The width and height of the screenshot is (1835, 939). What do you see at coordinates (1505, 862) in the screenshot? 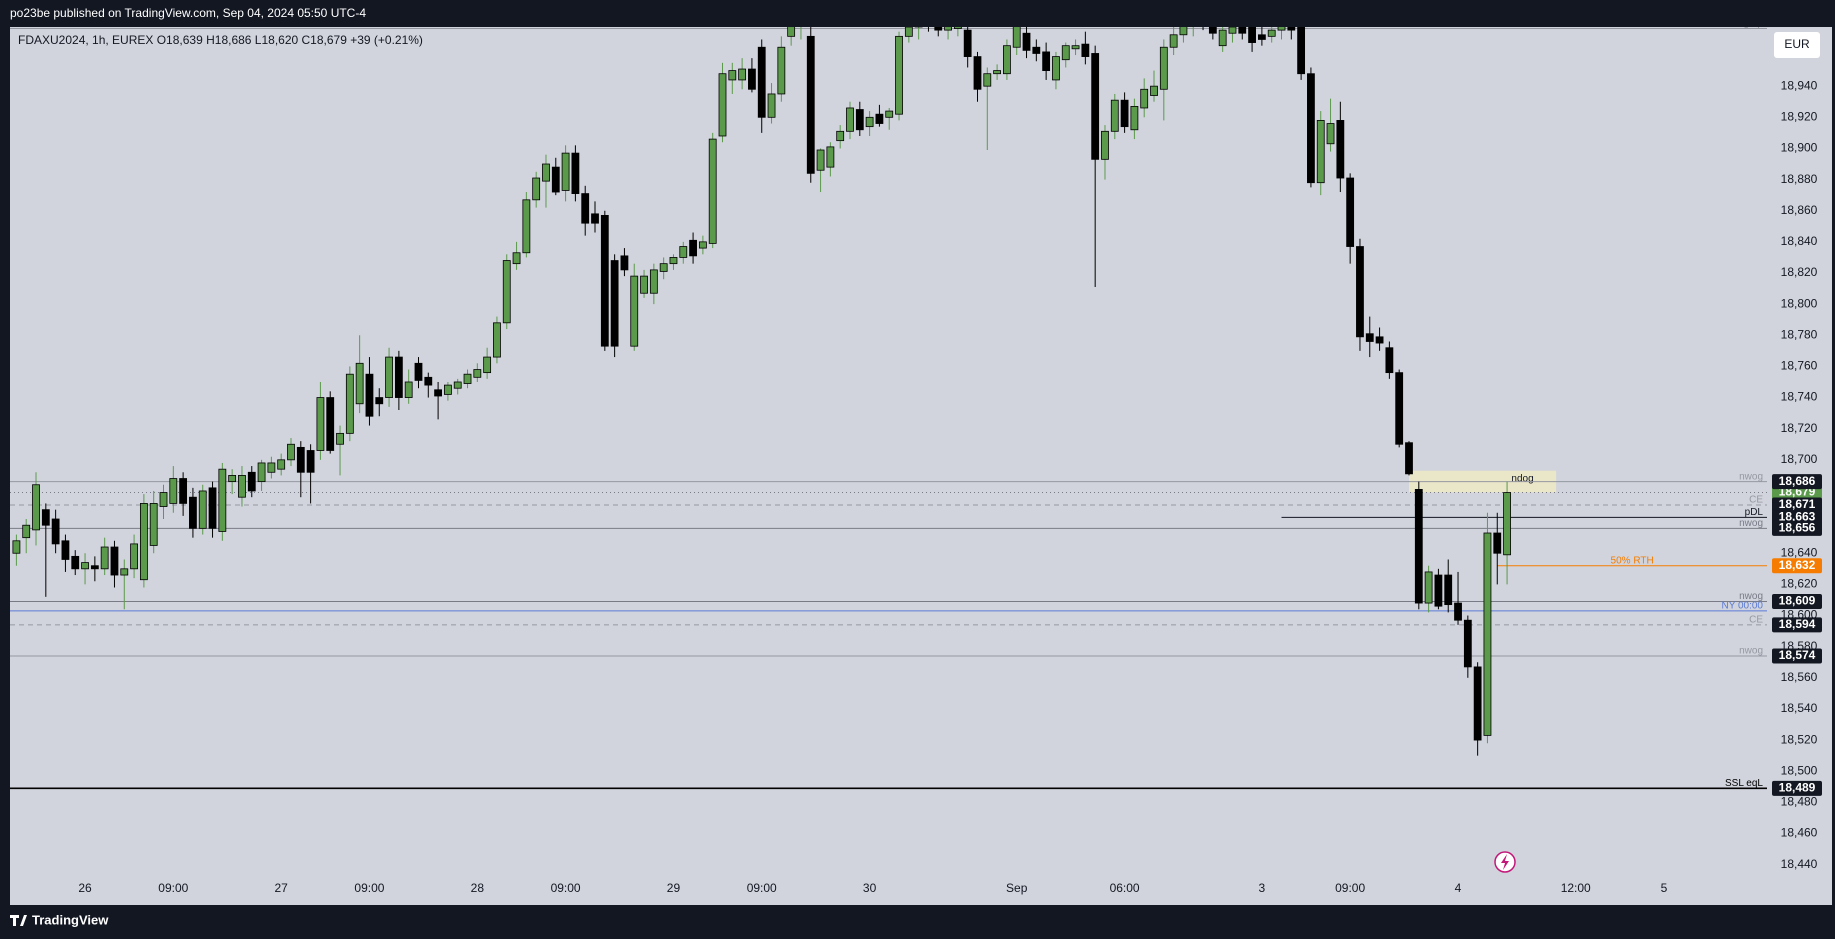
I see `alert-icon` at bounding box center [1505, 862].